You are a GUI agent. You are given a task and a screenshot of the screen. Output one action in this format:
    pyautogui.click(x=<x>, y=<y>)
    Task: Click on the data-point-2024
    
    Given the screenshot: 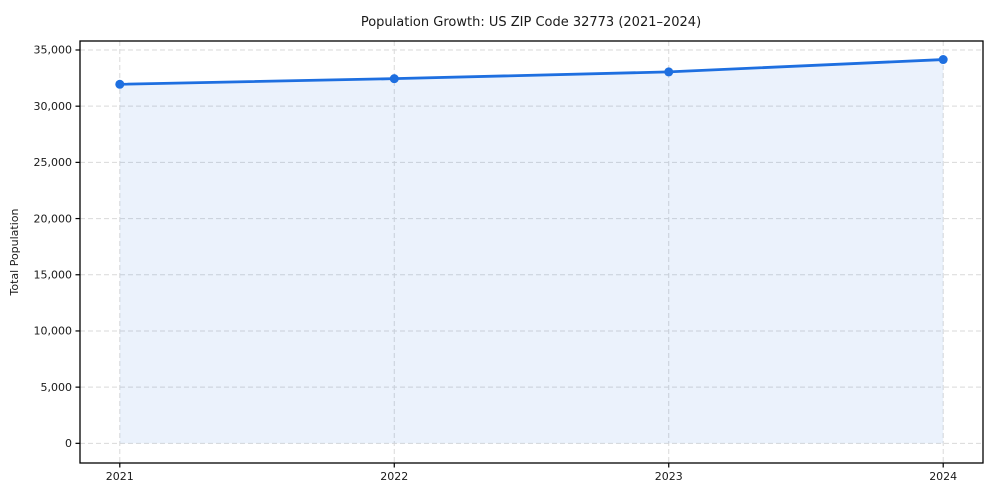 What is the action you would take?
    pyautogui.click(x=943, y=60)
    